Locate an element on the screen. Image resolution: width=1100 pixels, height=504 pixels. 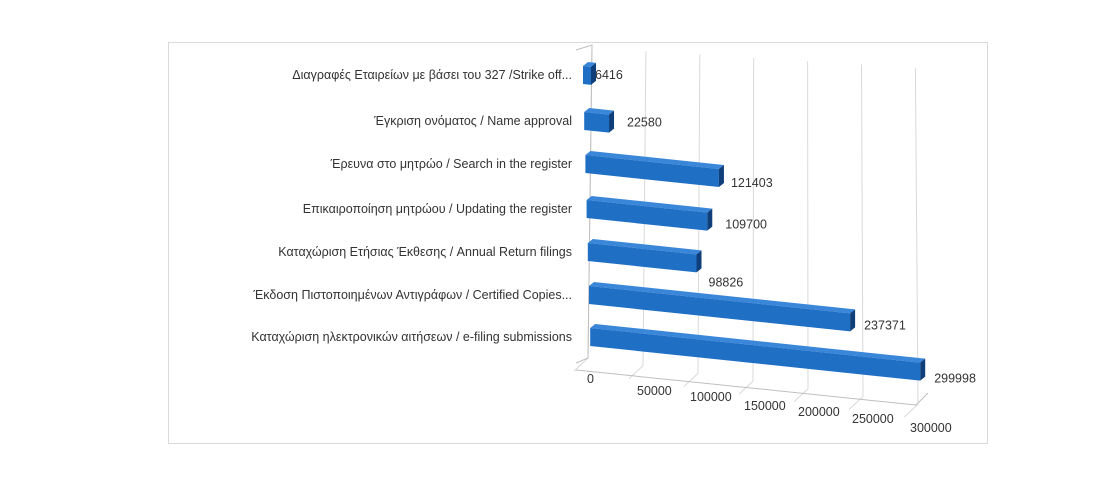
x-tick-label: 250000 is located at coordinates (873, 419).